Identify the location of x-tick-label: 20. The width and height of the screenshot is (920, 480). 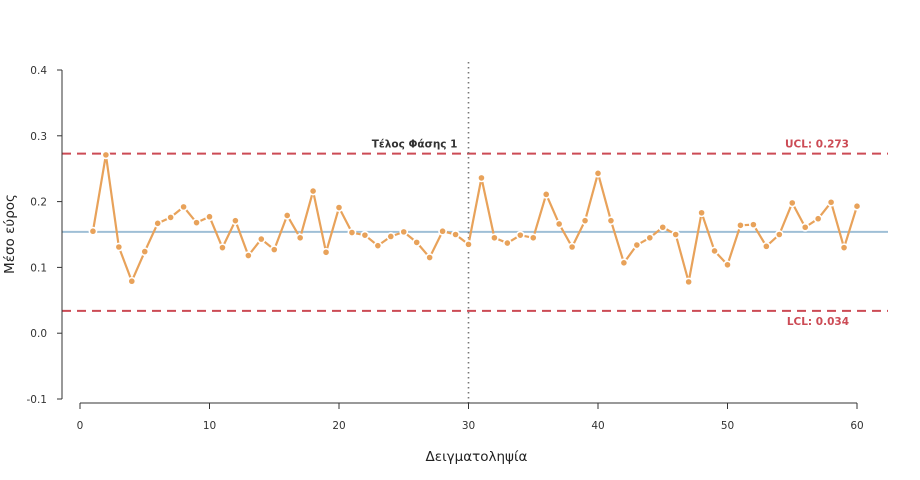
(338, 426).